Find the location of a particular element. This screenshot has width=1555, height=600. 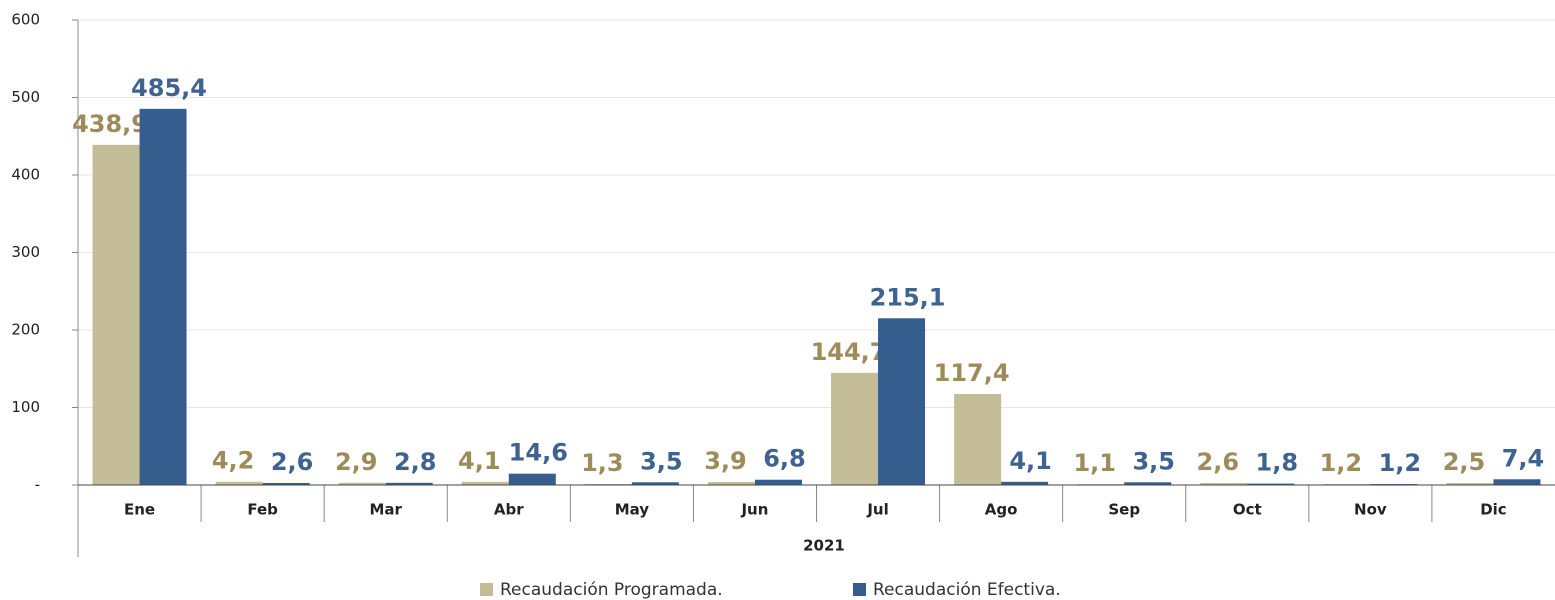

data-label: 1,8 is located at coordinates (1277, 463).